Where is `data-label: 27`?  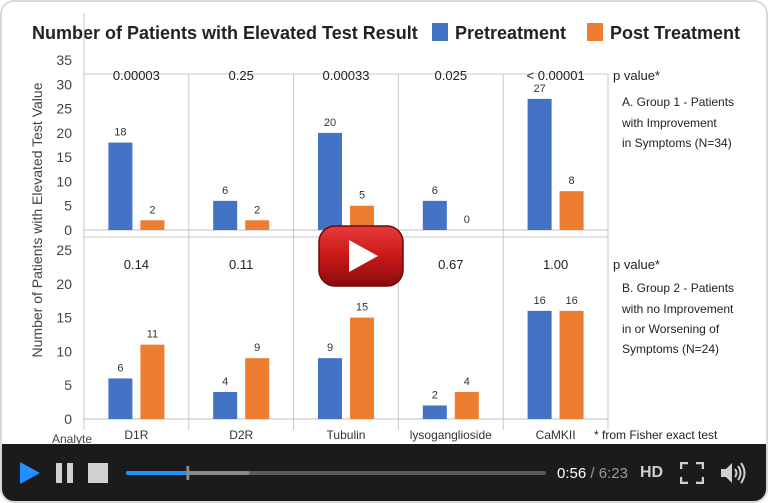
data-label: 27 is located at coordinates (539, 89).